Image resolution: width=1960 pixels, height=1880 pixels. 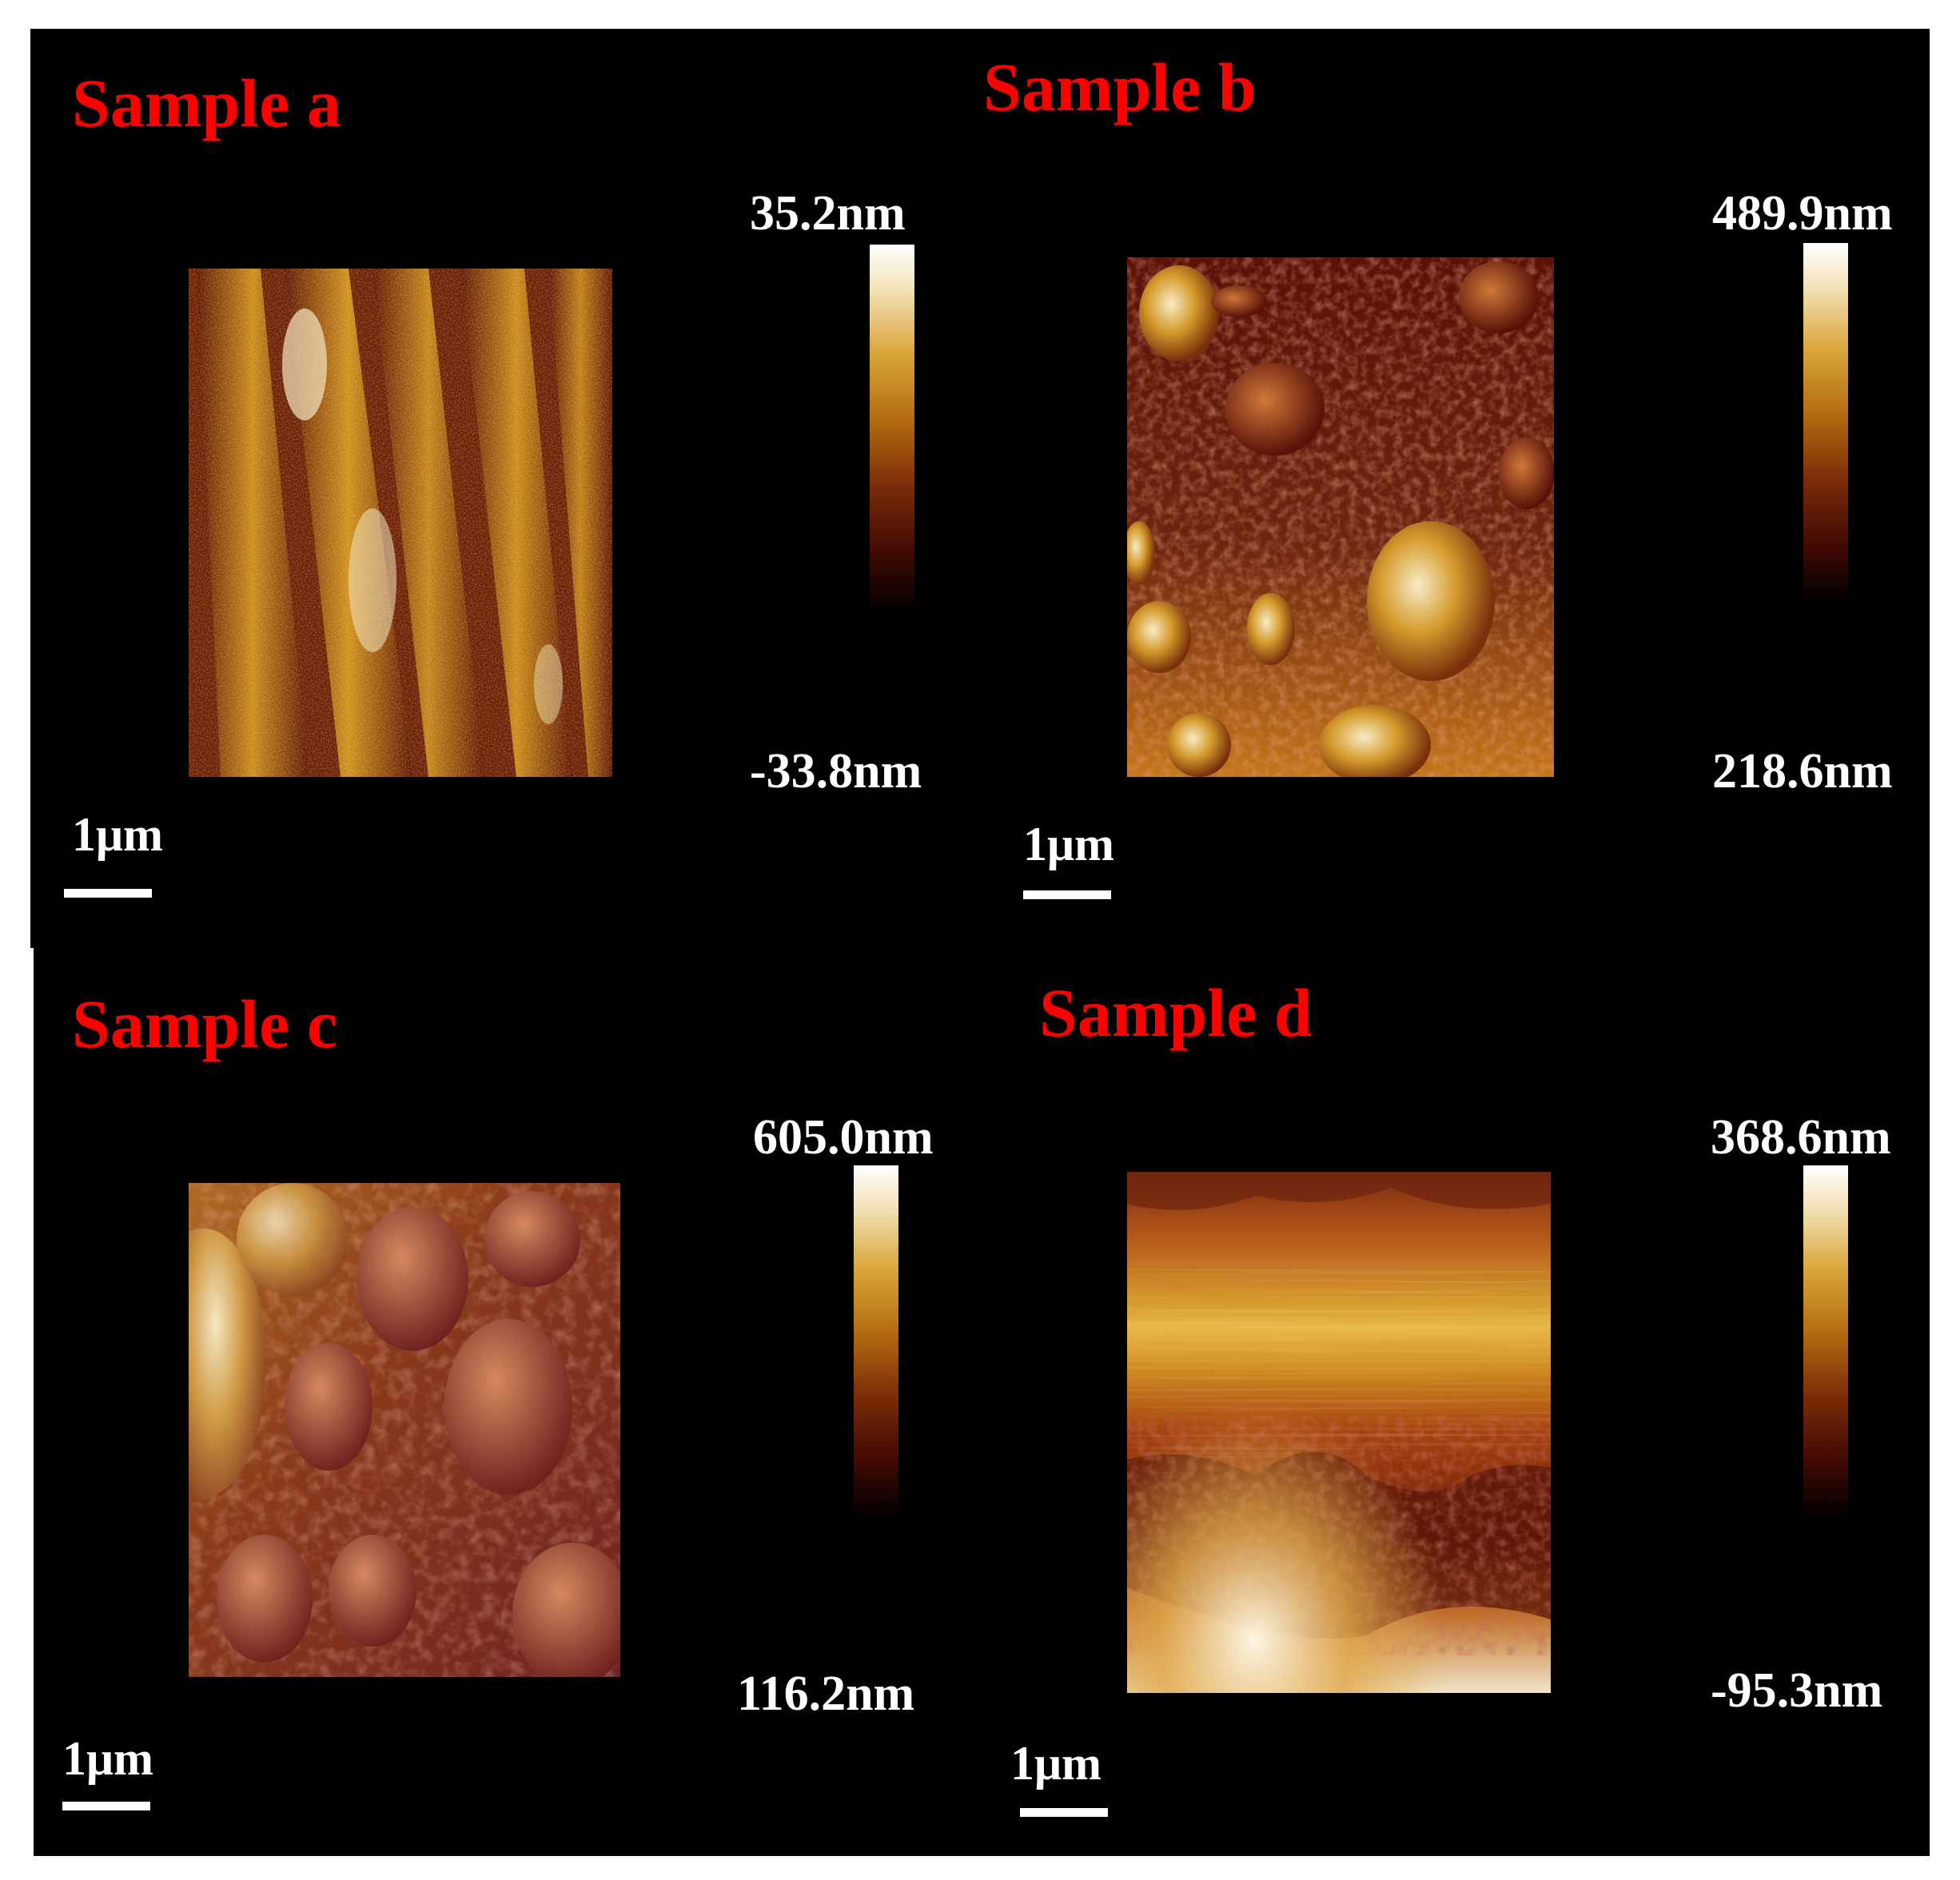 I want to click on color-scale-min-label: 218.6nm, so click(x=1802, y=771).